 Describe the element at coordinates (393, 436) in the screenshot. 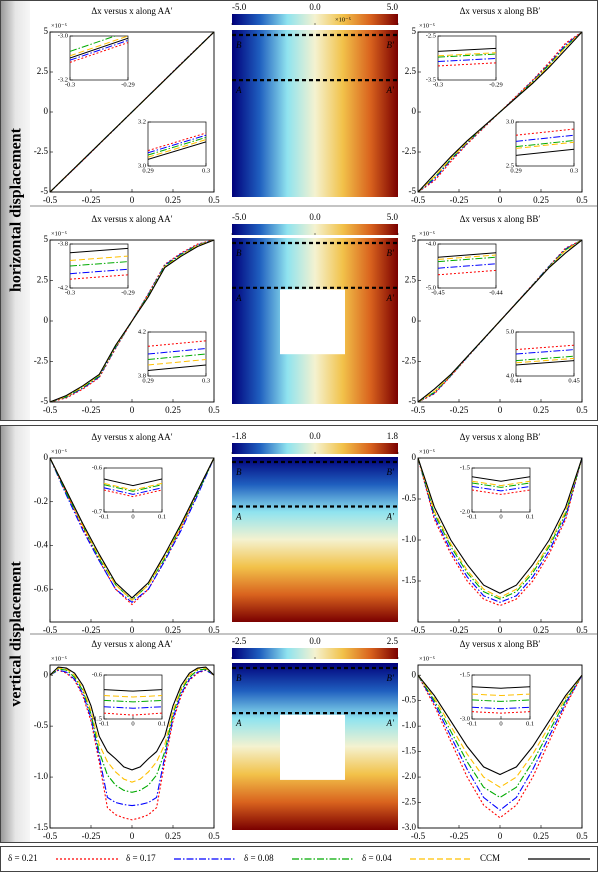

I see `colorbar-tick-label: 1.8` at that location.